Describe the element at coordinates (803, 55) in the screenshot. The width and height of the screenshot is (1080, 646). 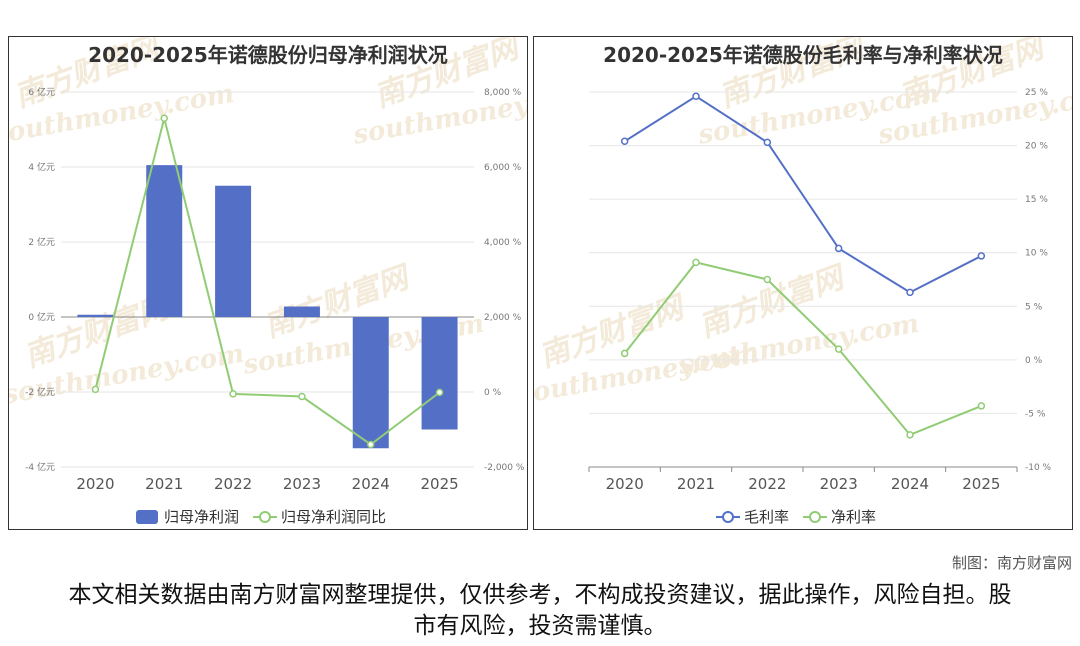
I see `margin-chart-title: 2020-2025年诺德股份毛利率与净利率状况` at that location.